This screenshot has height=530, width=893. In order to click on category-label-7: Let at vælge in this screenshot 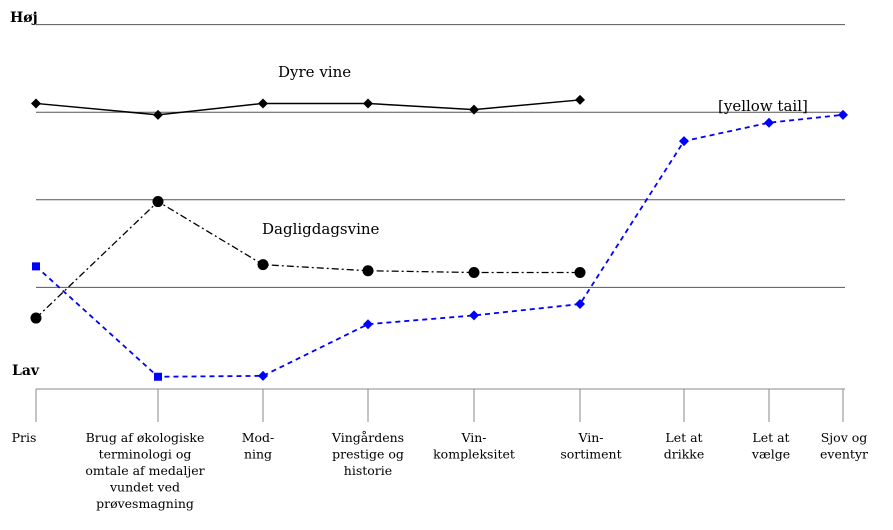, I will do `click(770, 446)`.